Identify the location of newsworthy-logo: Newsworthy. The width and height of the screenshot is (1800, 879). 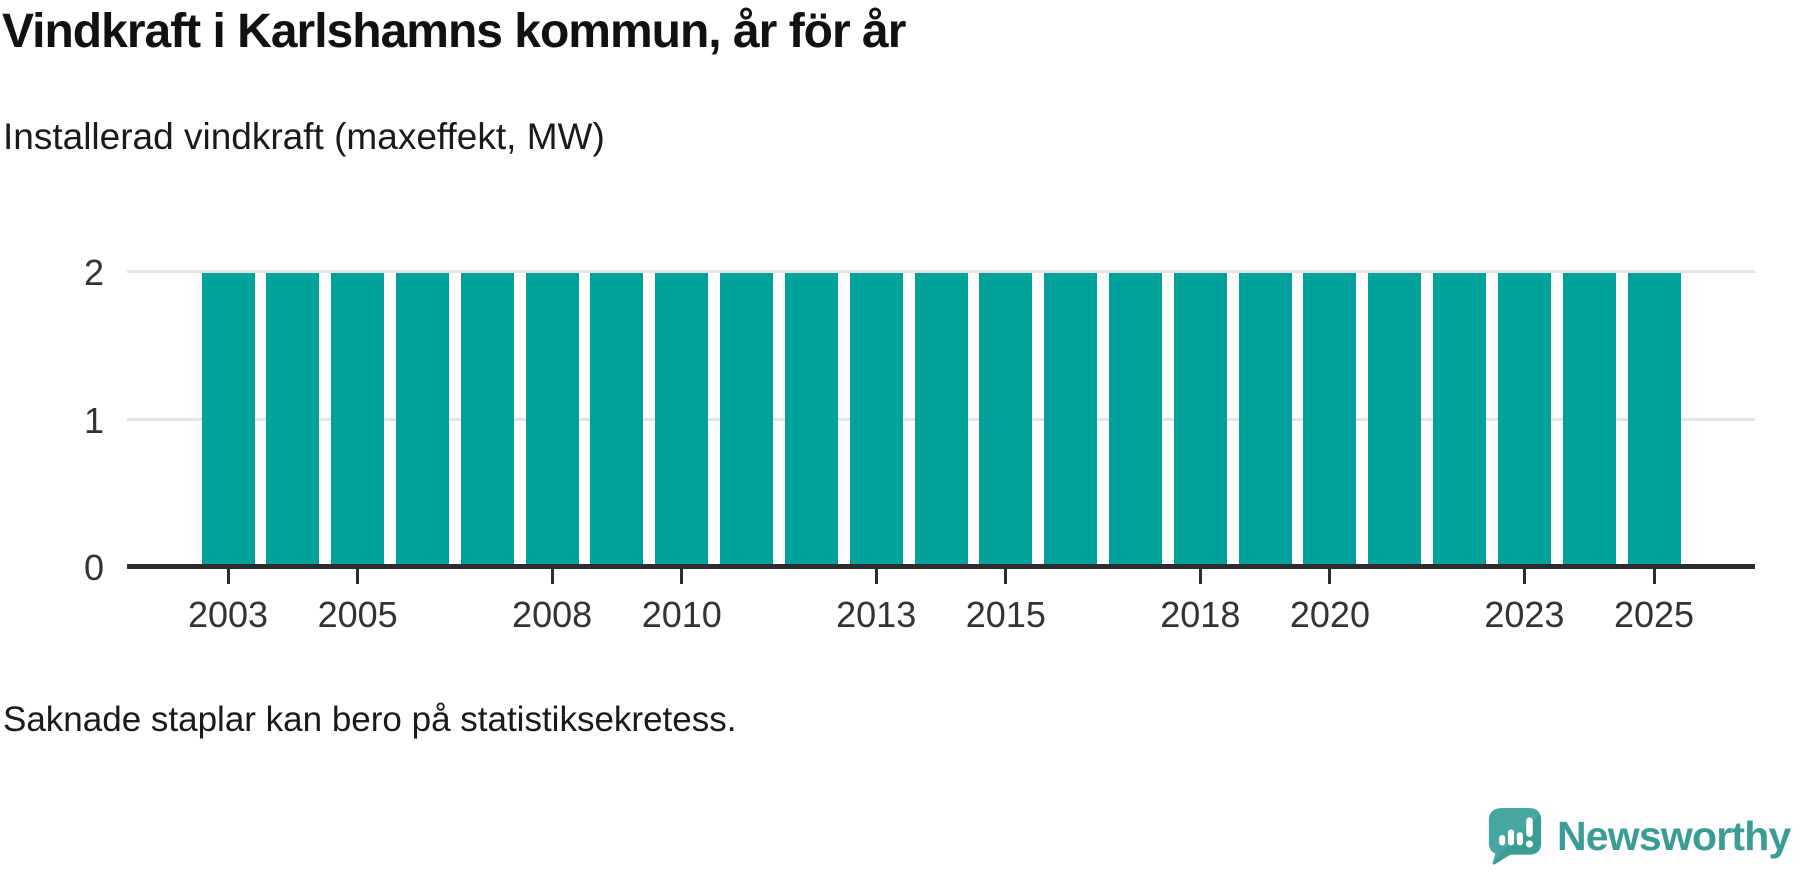
(1639, 836).